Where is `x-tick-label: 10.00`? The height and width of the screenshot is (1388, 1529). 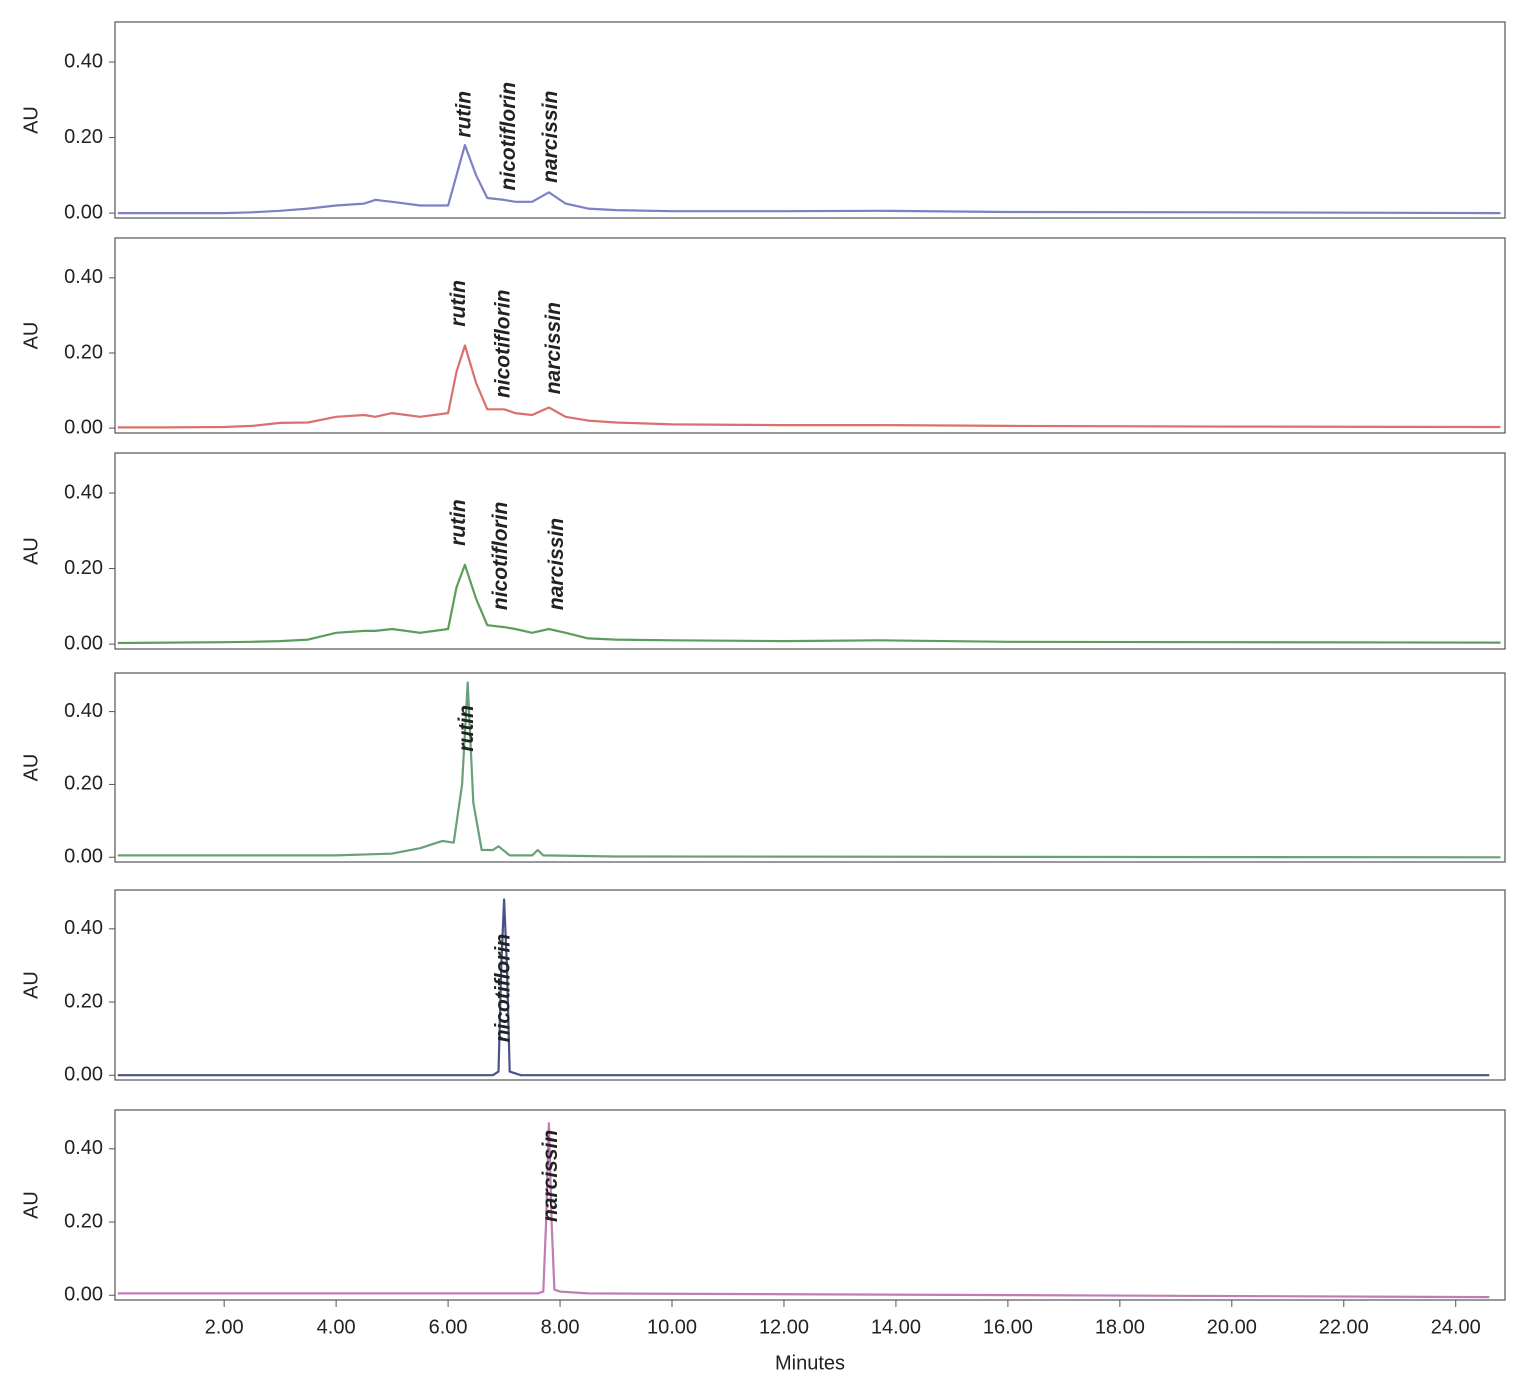 x-tick-label: 10.00 is located at coordinates (672, 1327).